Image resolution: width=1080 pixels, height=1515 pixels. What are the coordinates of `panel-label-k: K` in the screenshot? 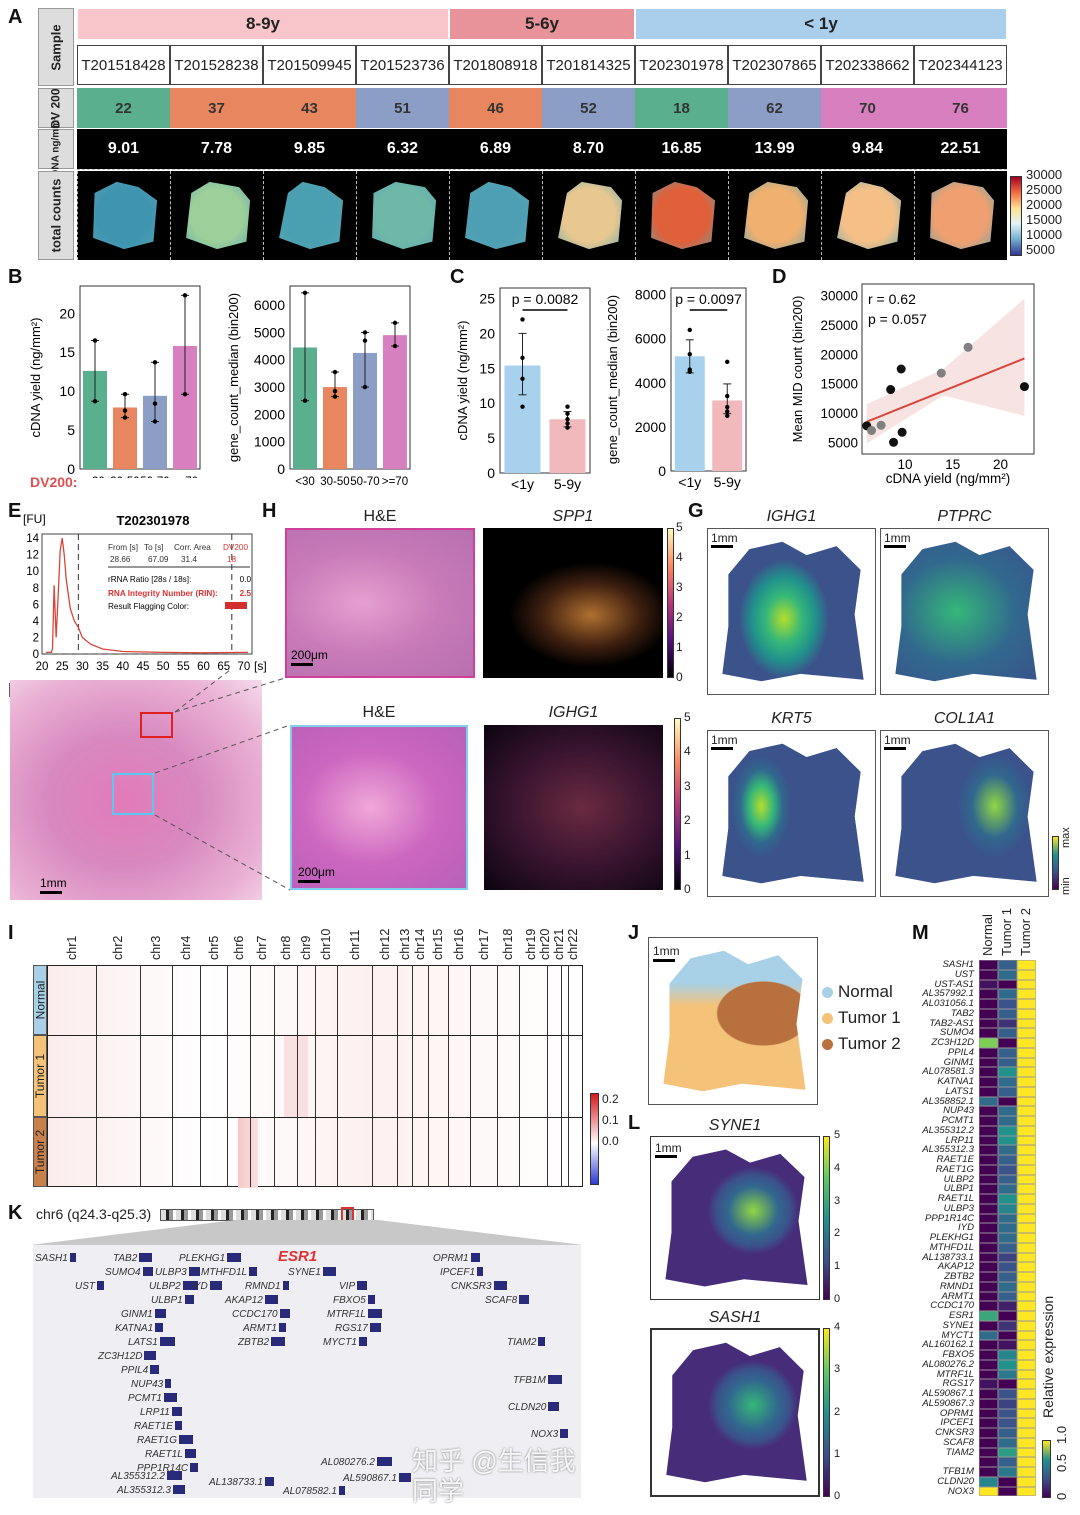 It's located at (15, 1213).